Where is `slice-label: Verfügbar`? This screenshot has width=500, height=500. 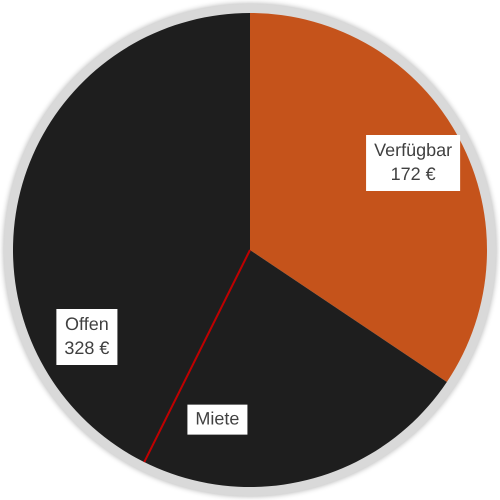 slice-label: Verfügbar is located at coordinates (413, 150).